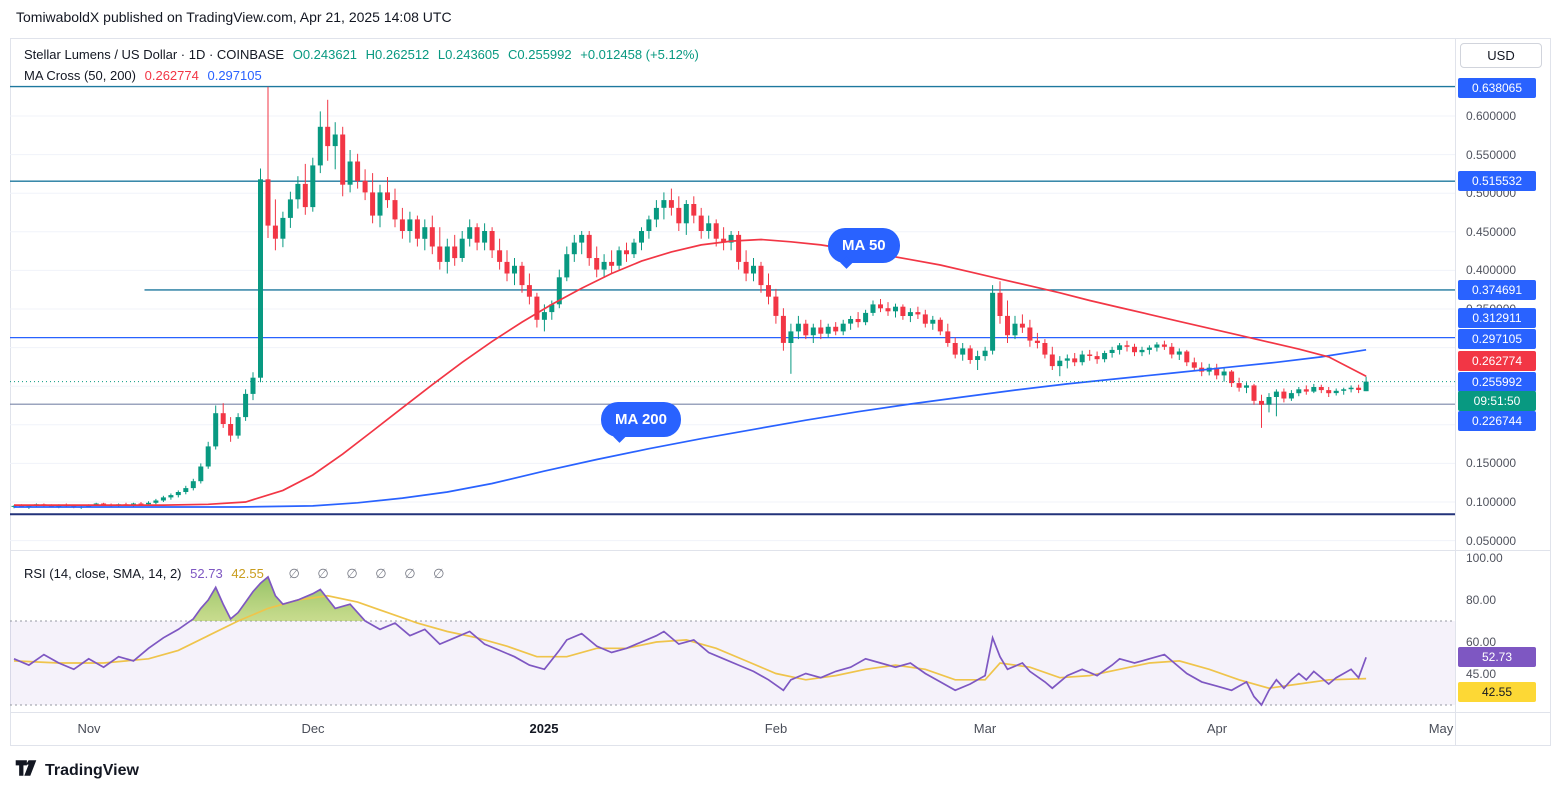 The height and width of the screenshot is (792, 1561). I want to click on rsi-label: RSI (14, close, SMA, 14, 2), so click(103, 573).